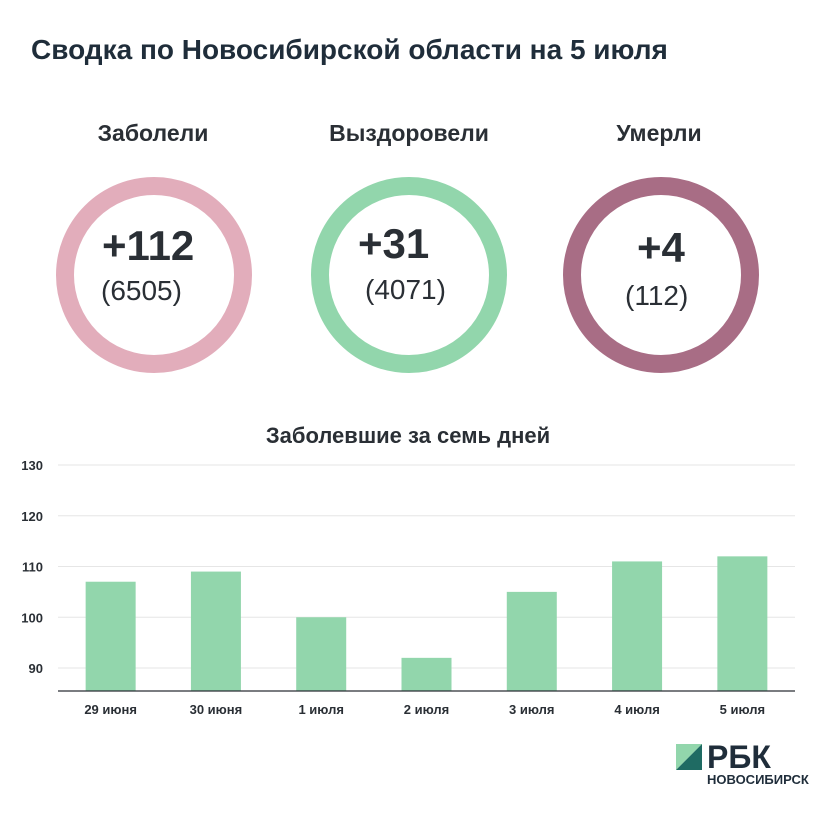 Image resolution: width=816 pixels, height=816 pixels. Describe the element at coordinates (32, 567) in the screenshot. I see `y-tick-label: 110` at that location.